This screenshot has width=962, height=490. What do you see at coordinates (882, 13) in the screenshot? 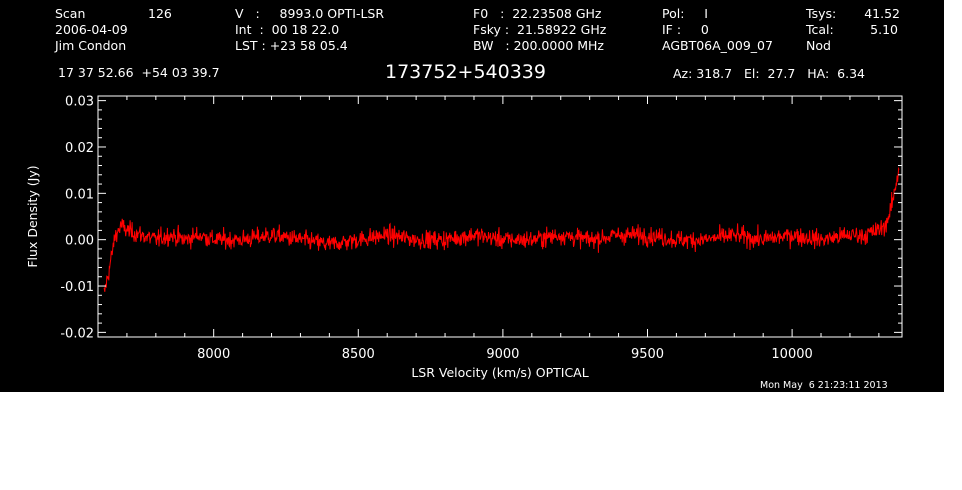
I see `tsys-value: 41.52` at bounding box center [882, 13].